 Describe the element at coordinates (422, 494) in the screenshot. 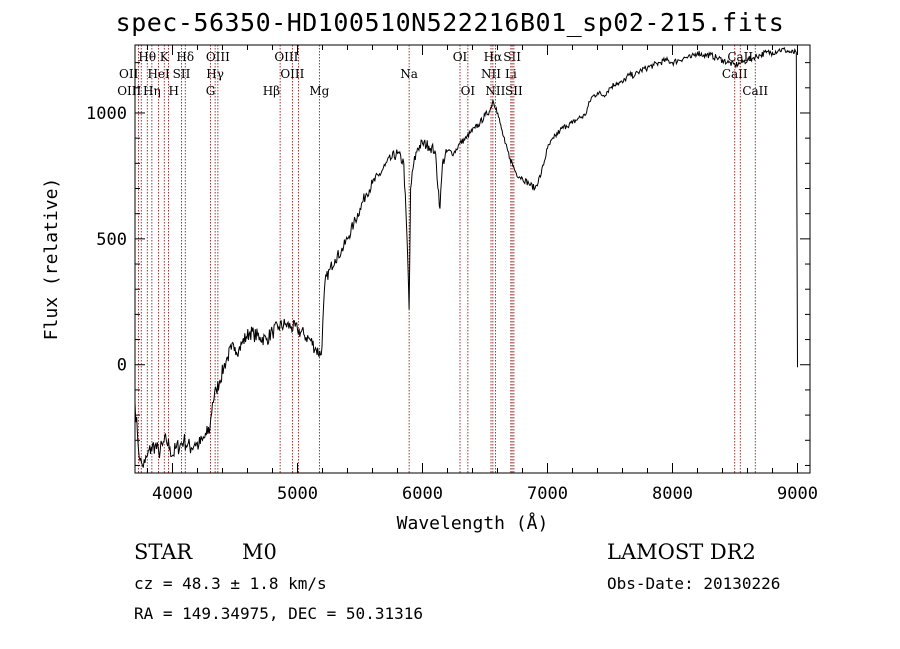

I see `x-tick-label: 6000` at that location.